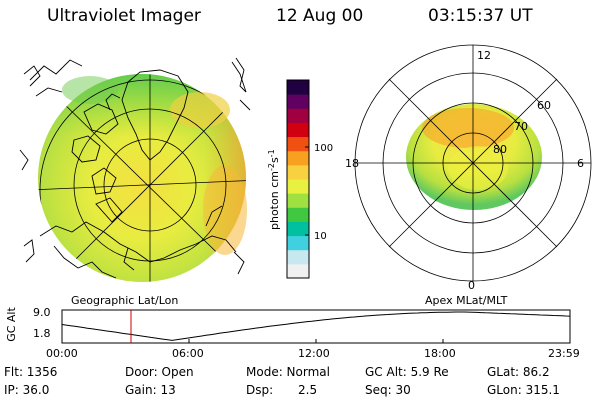 The width and height of the screenshot is (600, 400). Describe the element at coordinates (11, 324) in the screenshot. I see `gc-alt-axis-label: GC Alt` at that location.